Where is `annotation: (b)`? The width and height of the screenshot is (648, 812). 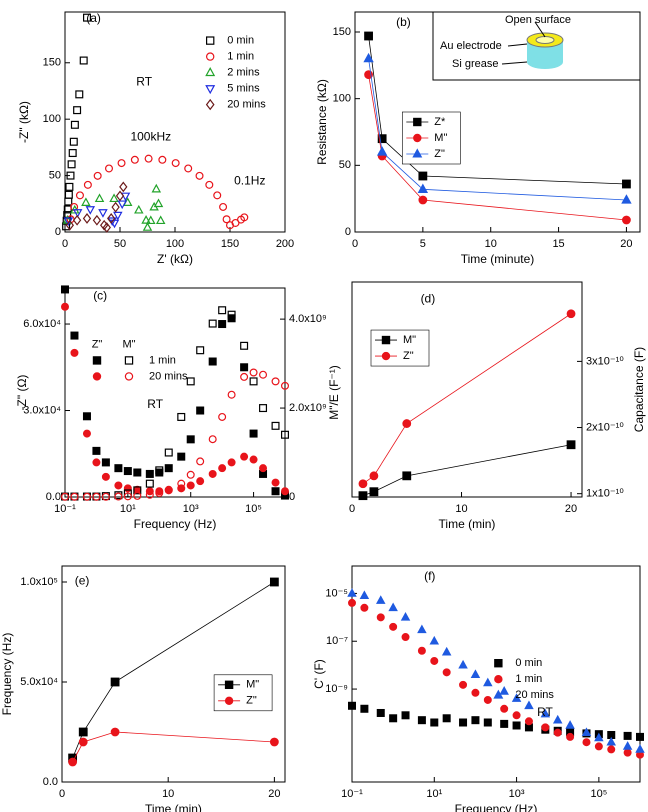
annotation: (b) is located at coordinates (403, 22).